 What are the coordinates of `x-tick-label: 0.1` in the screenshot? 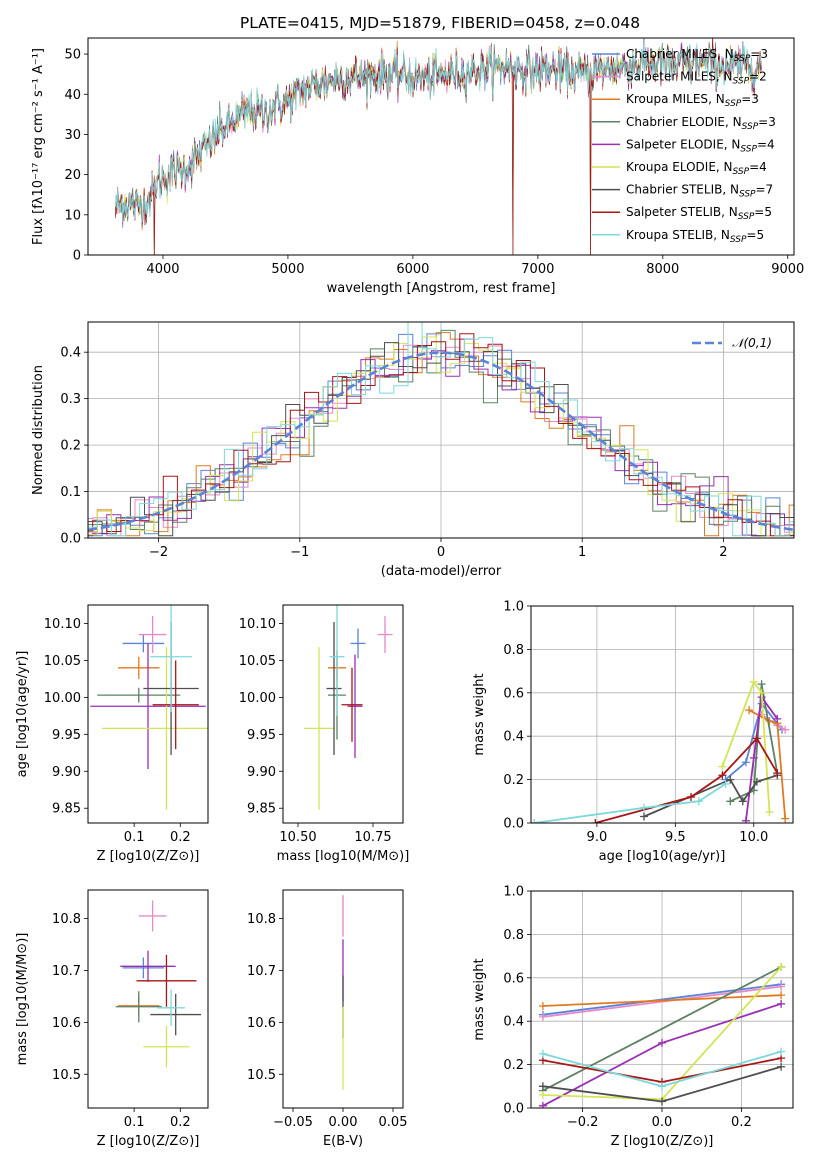 It's located at (134, 837).